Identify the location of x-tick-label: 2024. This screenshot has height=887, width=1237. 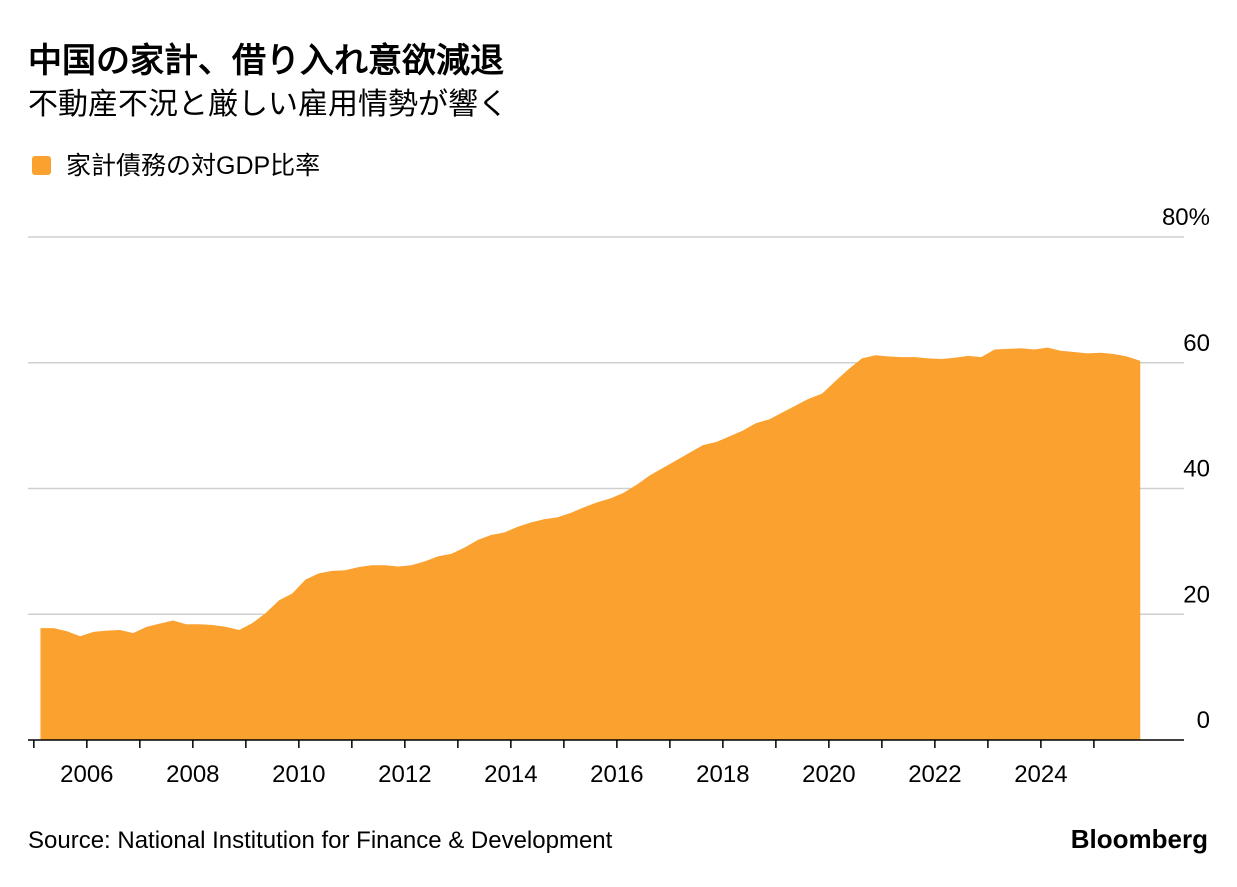
(1040, 774).